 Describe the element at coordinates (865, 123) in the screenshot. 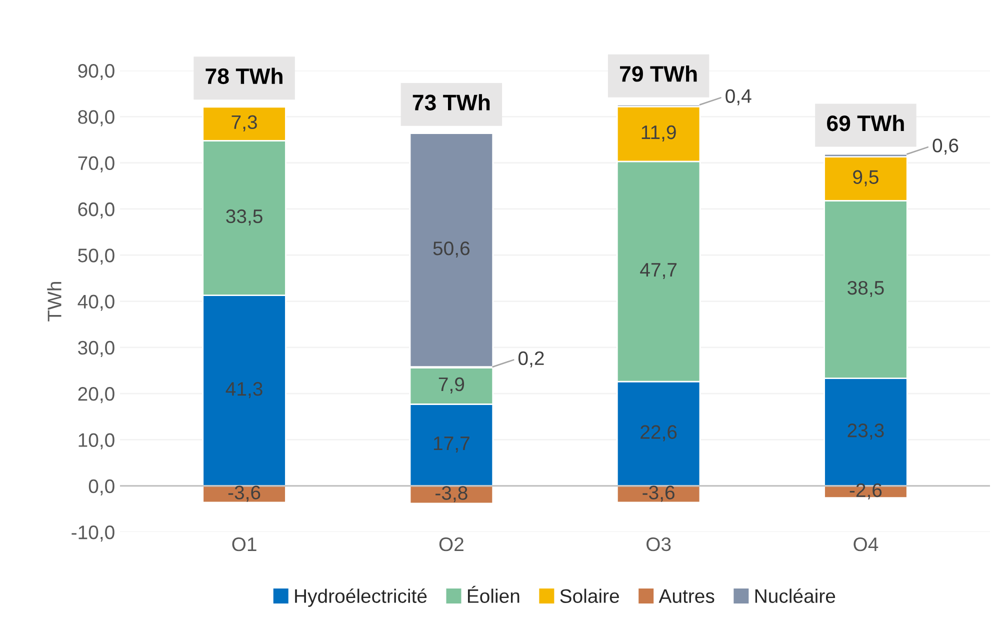

I see `total-label: 69 TWh` at that location.